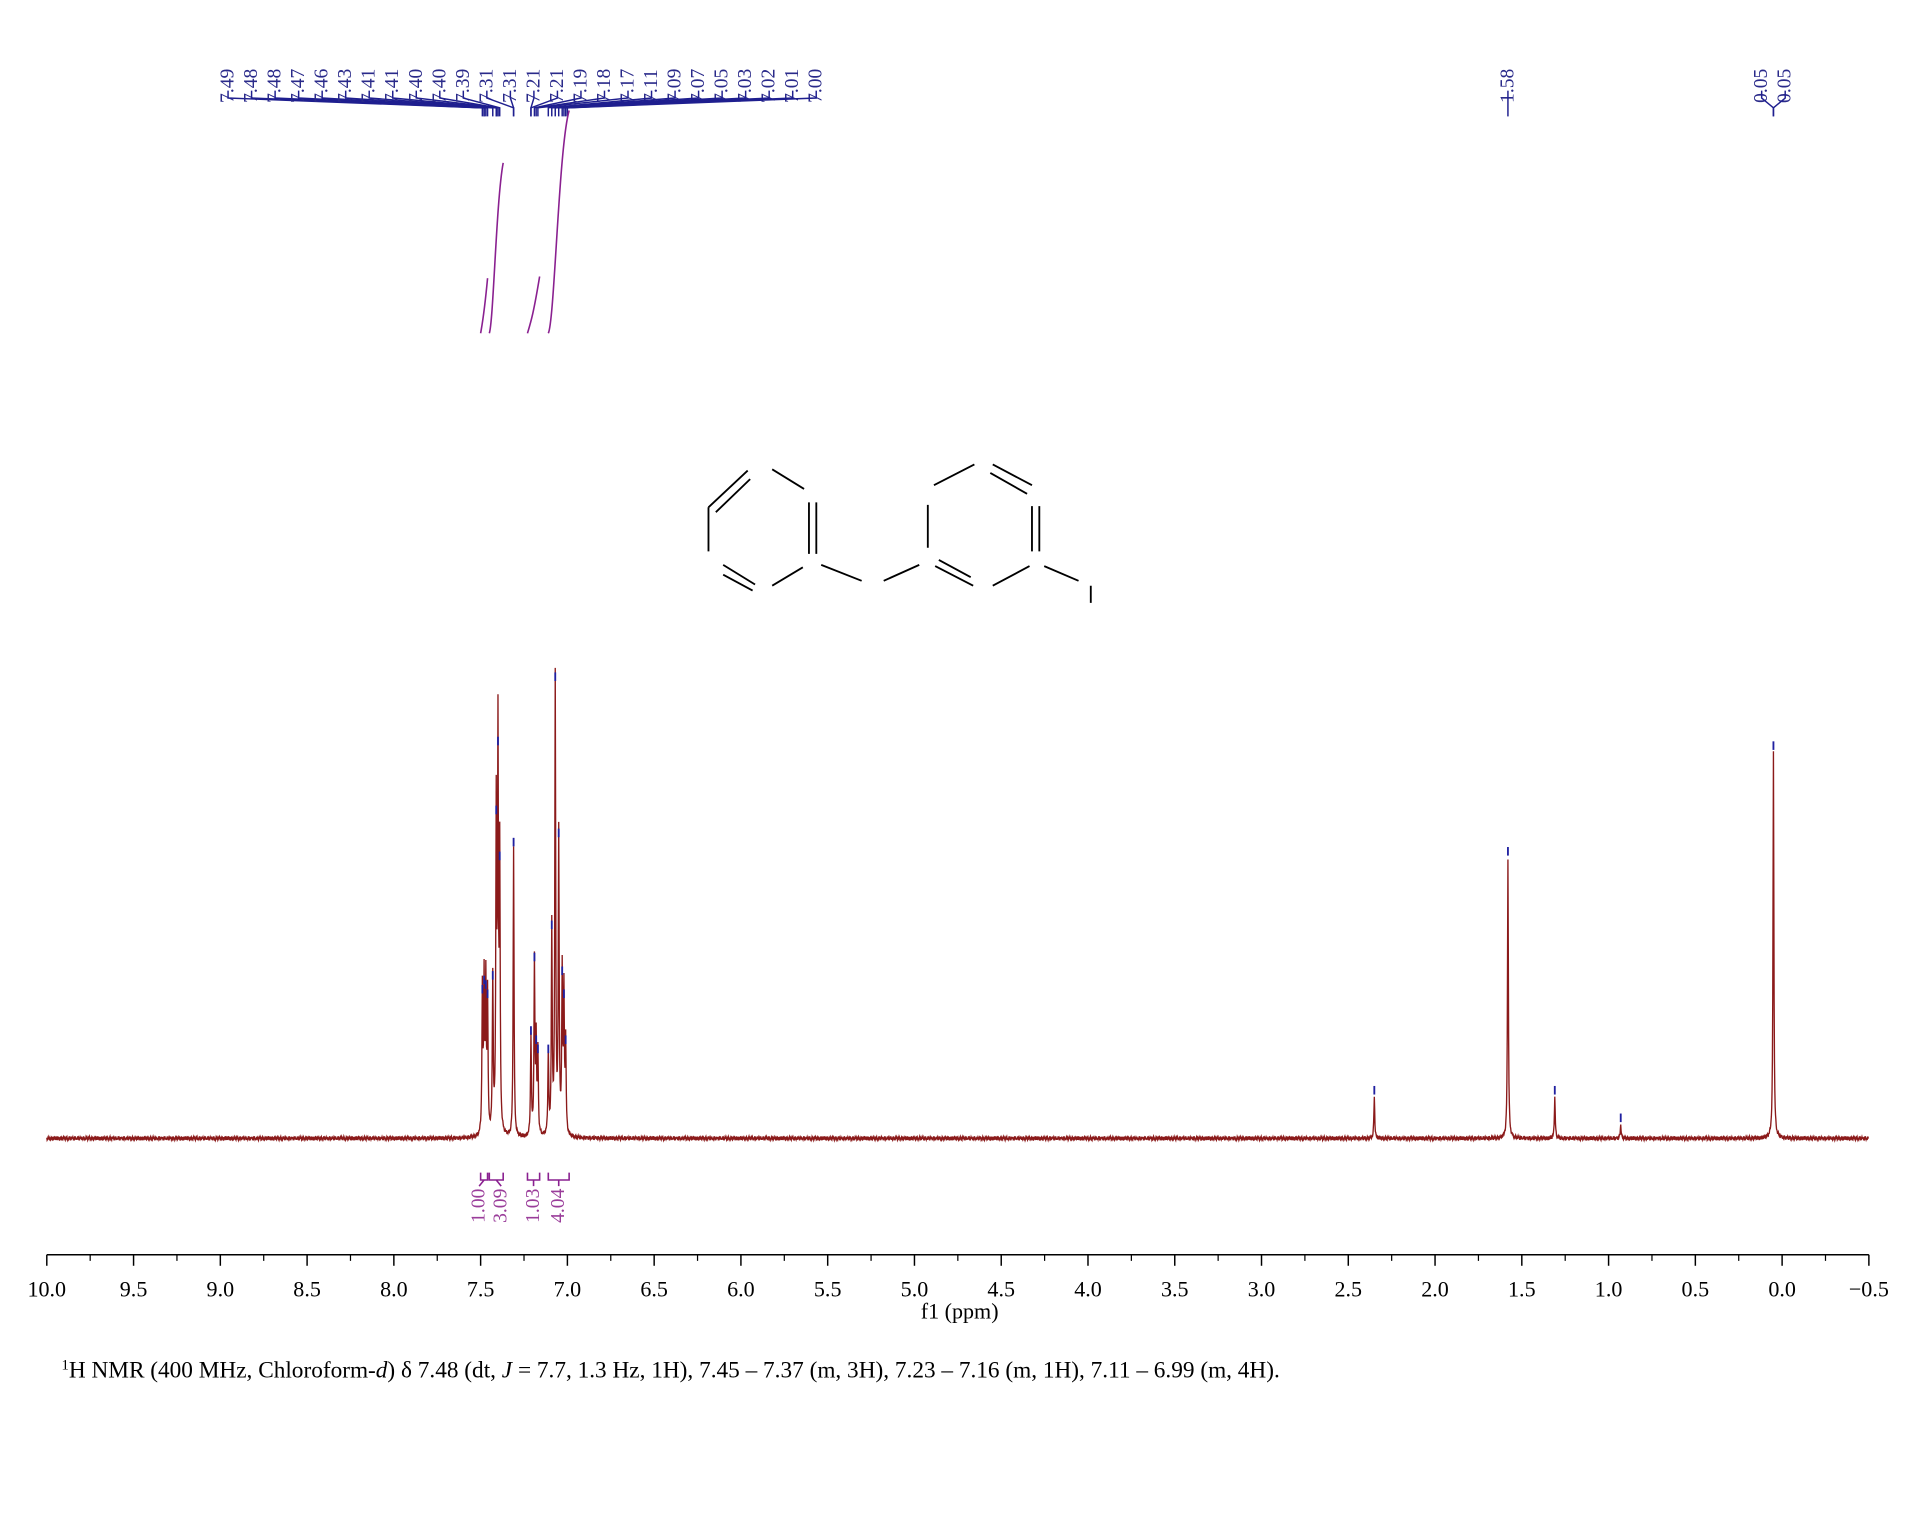 Image resolution: width=1912 pixels, height=1528 pixels. Describe the element at coordinates (501, 1206) in the screenshot. I see `integral-label: 3.09` at that location.